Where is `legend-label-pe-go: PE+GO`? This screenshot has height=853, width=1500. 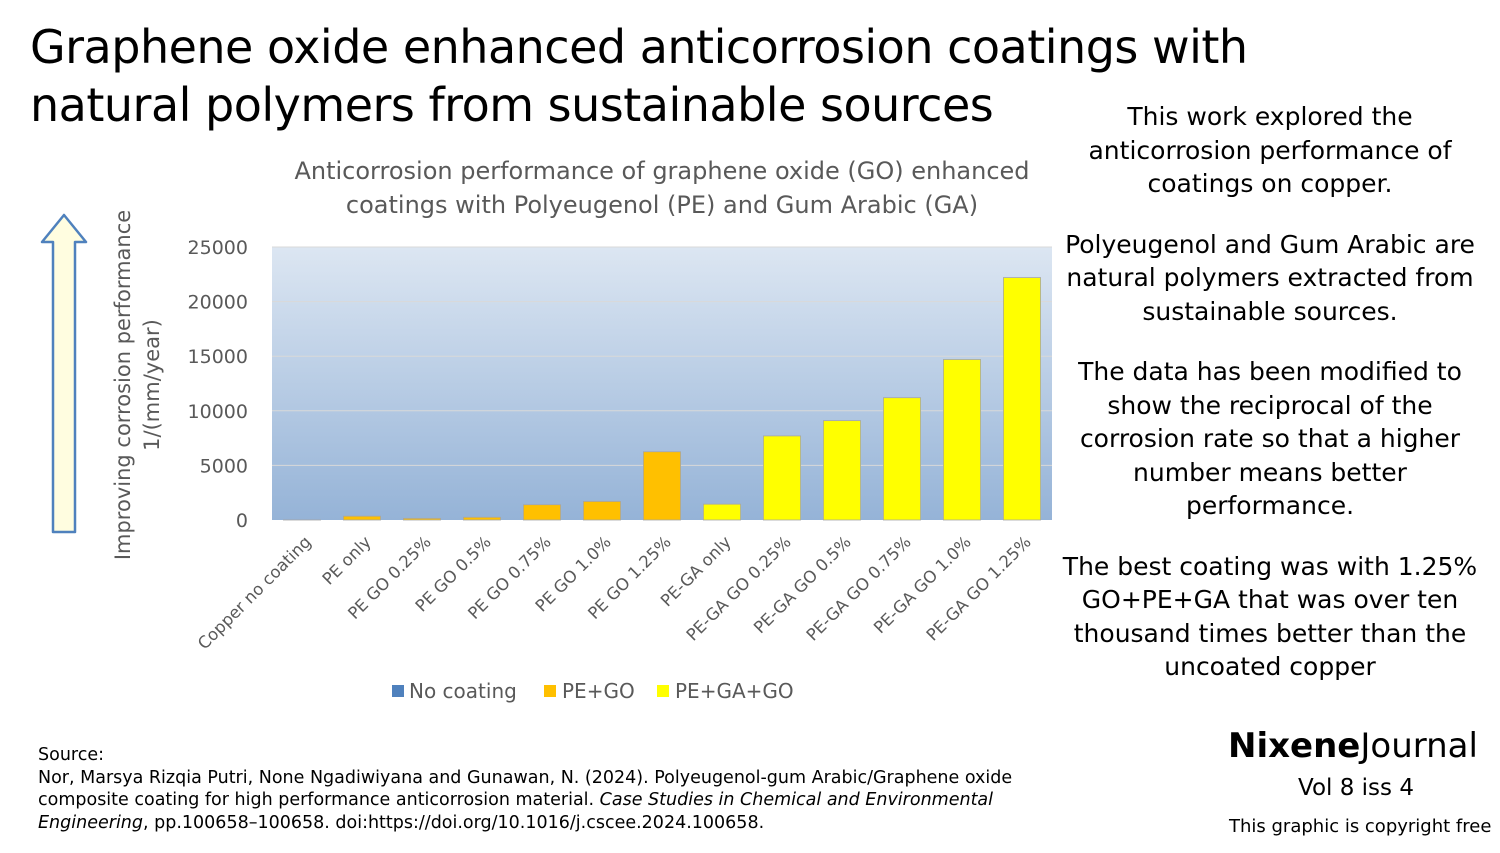
legend-label-pe-go: PE+GO is located at coordinates (598, 691).